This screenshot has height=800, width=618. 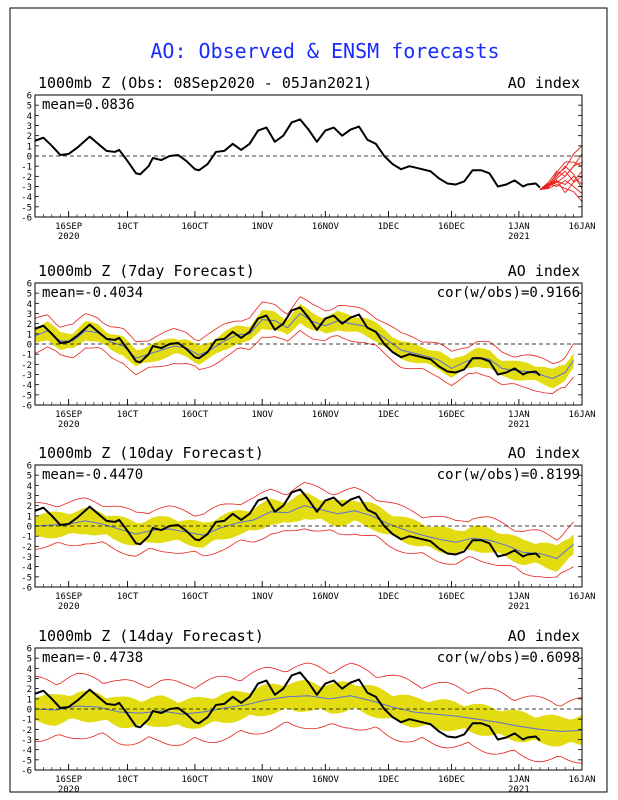 What do you see at coordinates (92, 658) in the screenshot?
I see `mean-stat: mean=-0.4738` at bounding box center [92, 658].